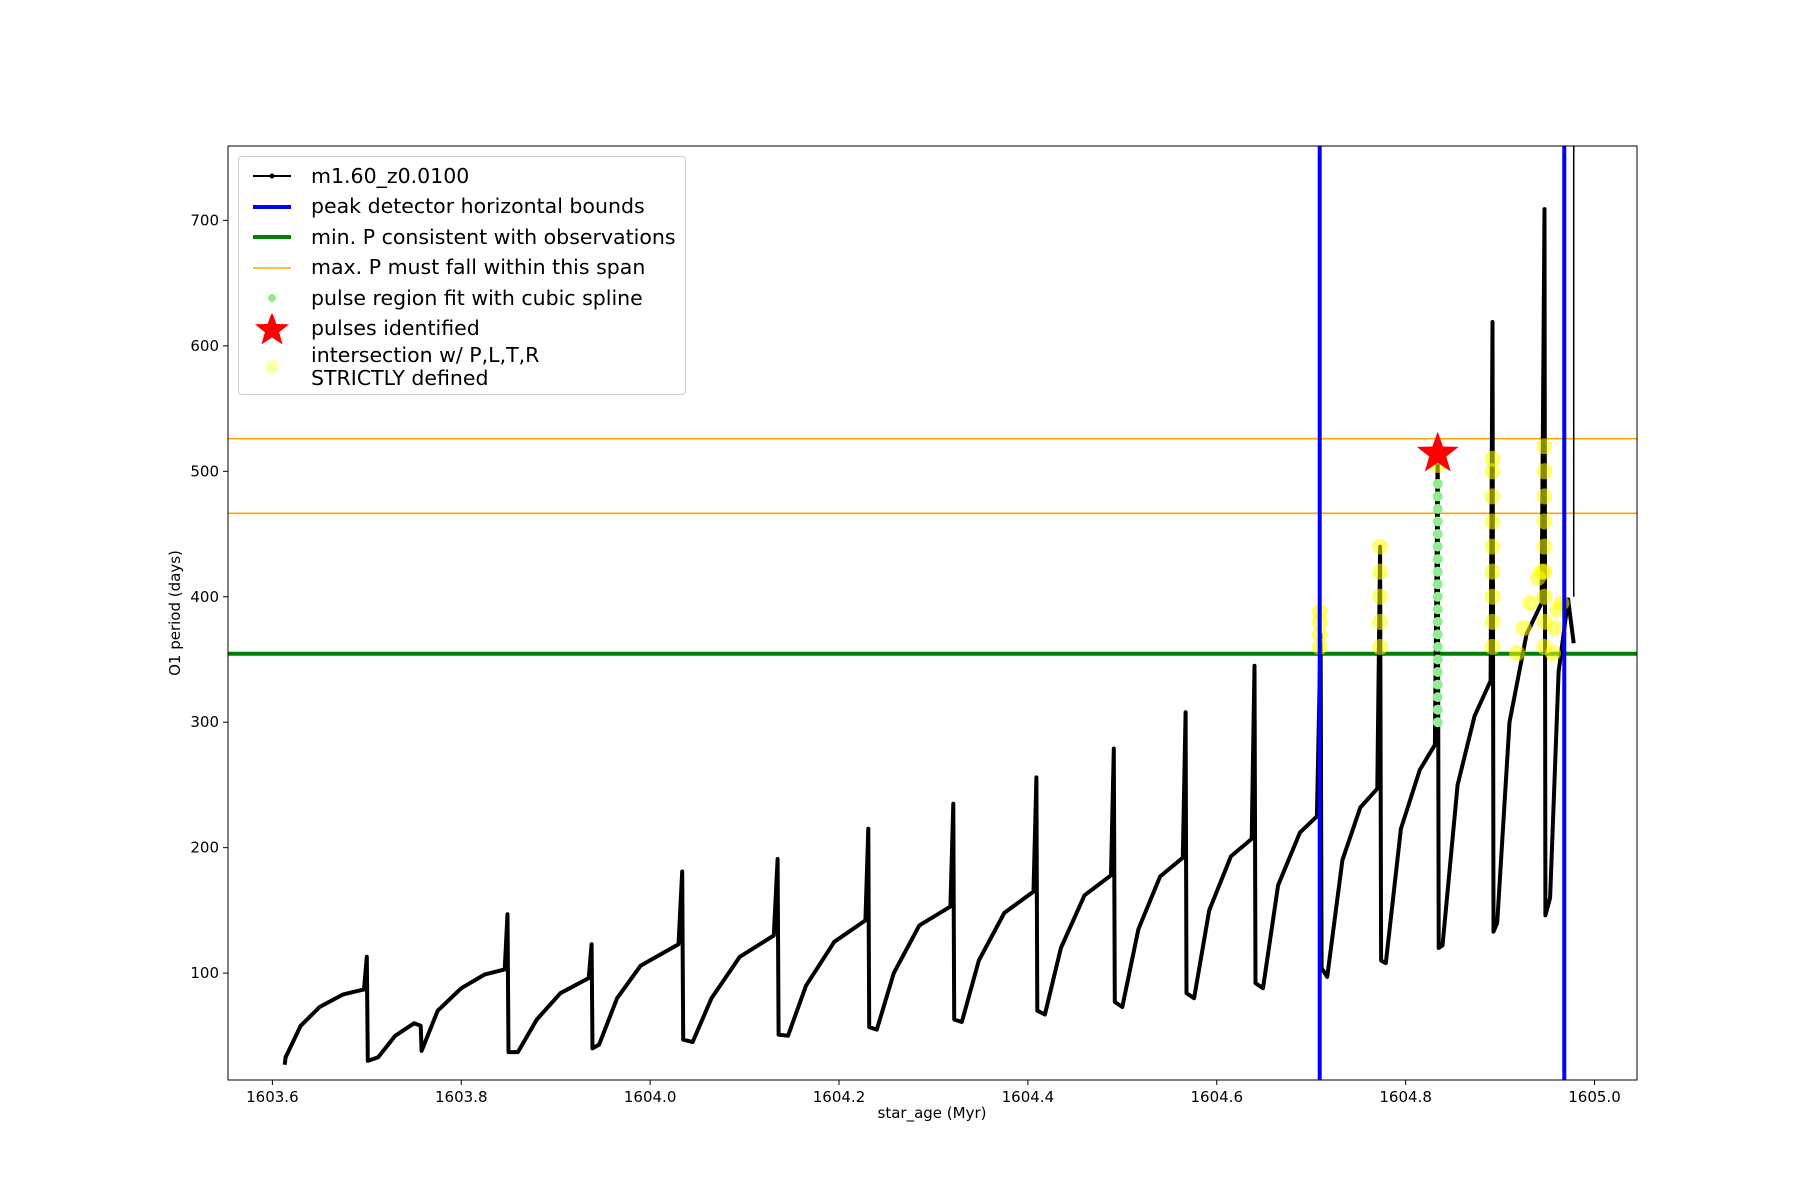 Image resolution: width=1800 pixels, height=1204 pixels. I want to click on x-tick-label: 1604.4, so click(1028, 1097).